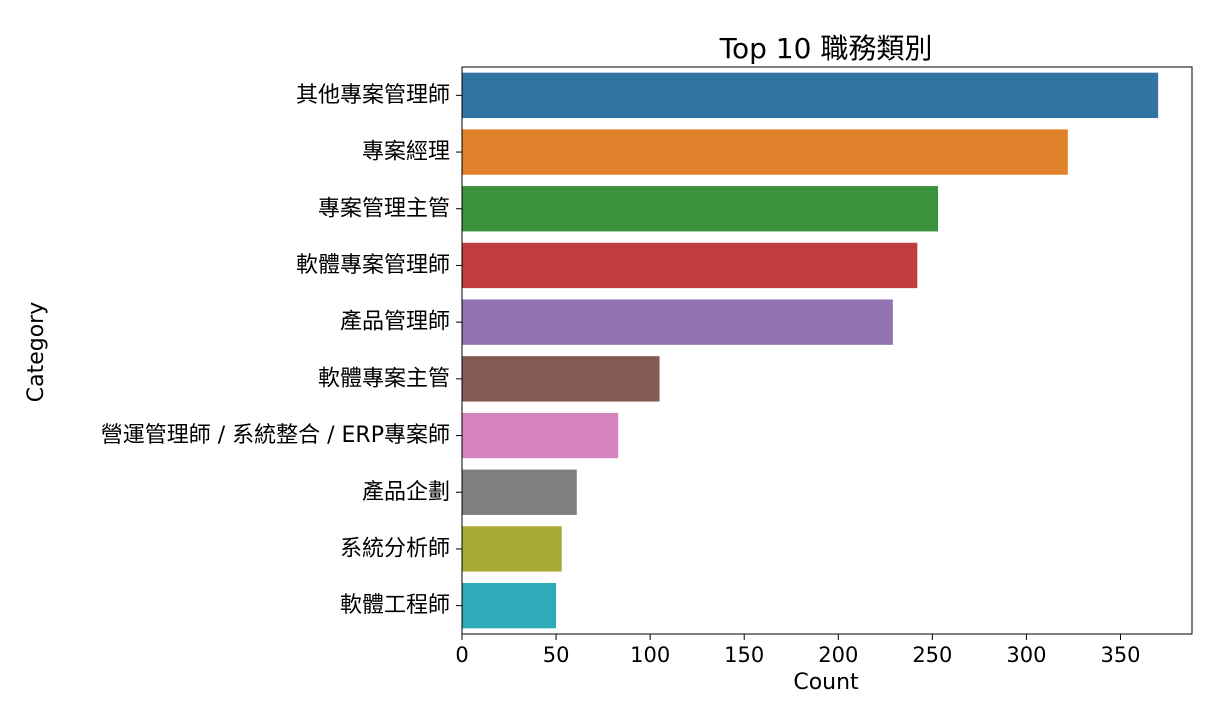 This screenshot has height=711, width=1224. What do you see at coordinates (744, 655) in the screenshot?
I see `x-tick-label: 150` at bounding box center [744, 655].